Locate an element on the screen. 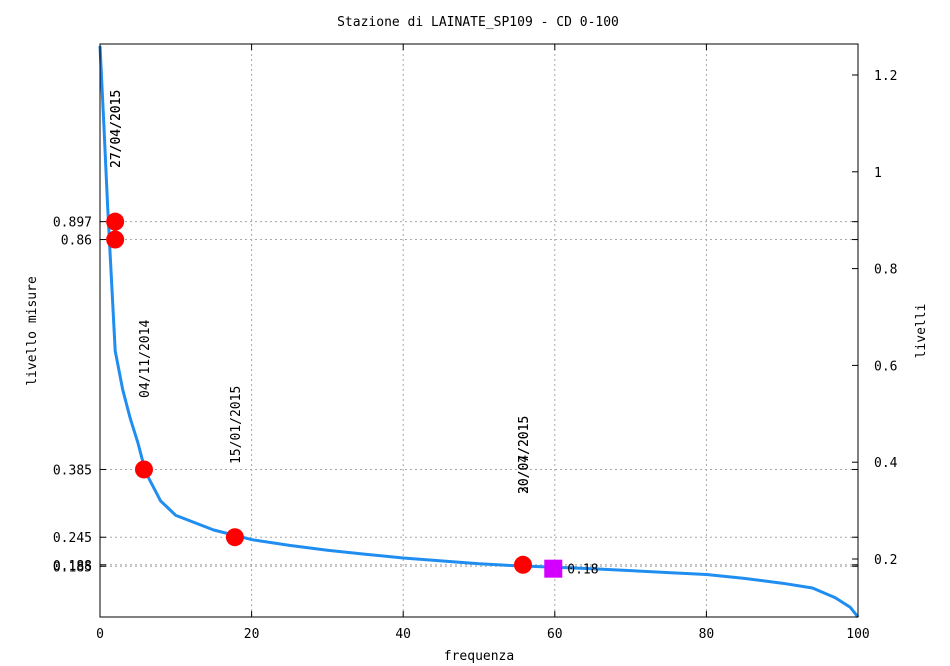 This screenshot has width=950, height=666. y2-axis-label: livelli is located at coordinates (921, 331).